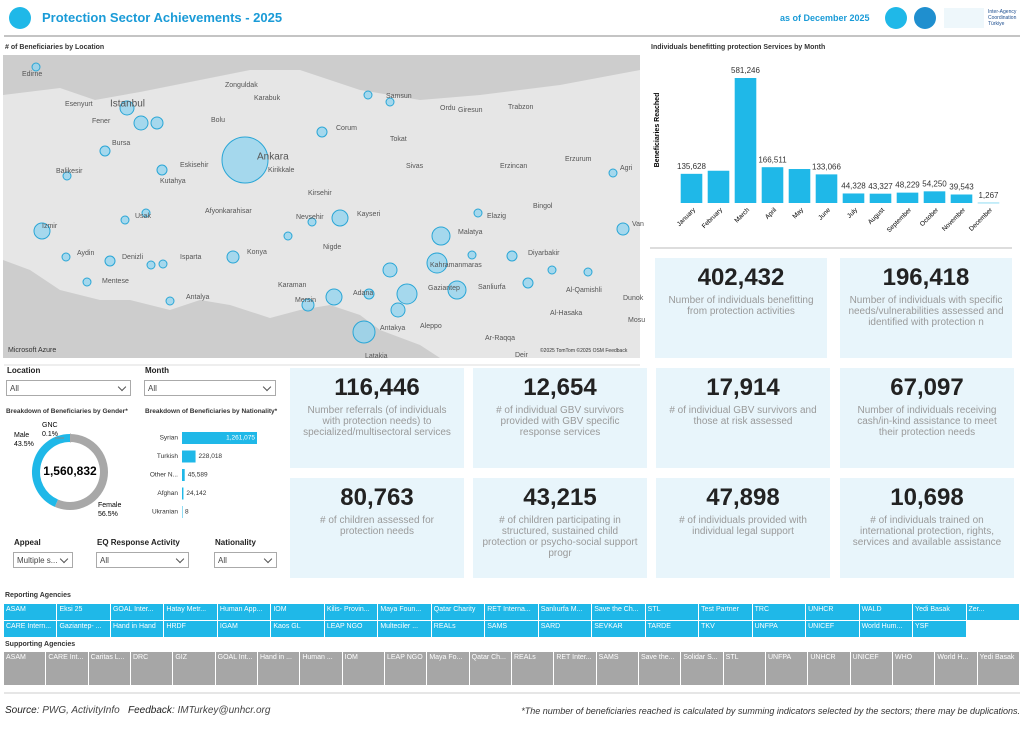  Describe the element at coordinates (298, 629) in the screenshot. I see `agency-chip: Kaos GL` at that location.